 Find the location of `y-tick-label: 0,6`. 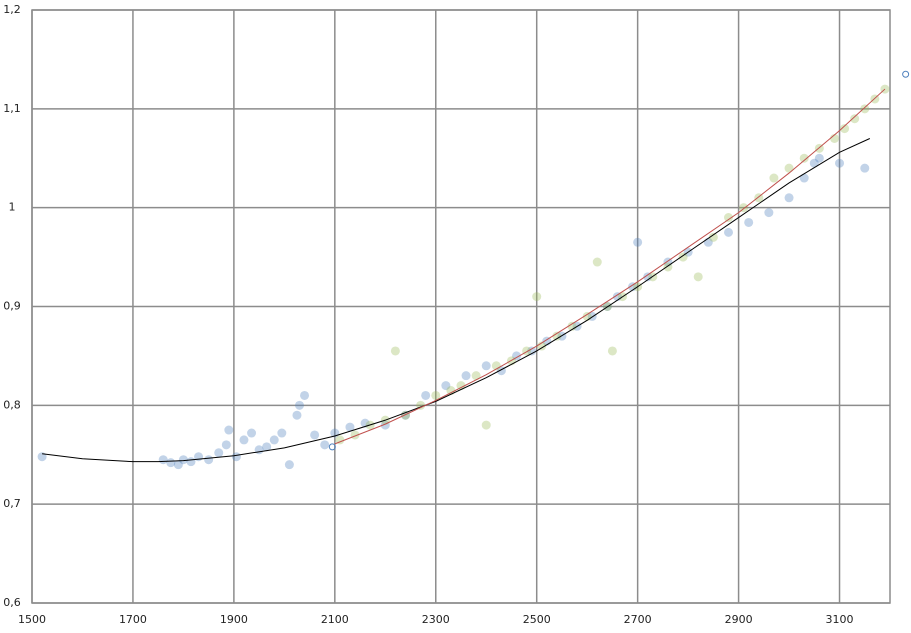

y-tick-label: 0,6 is located at coordinates (12, 602).